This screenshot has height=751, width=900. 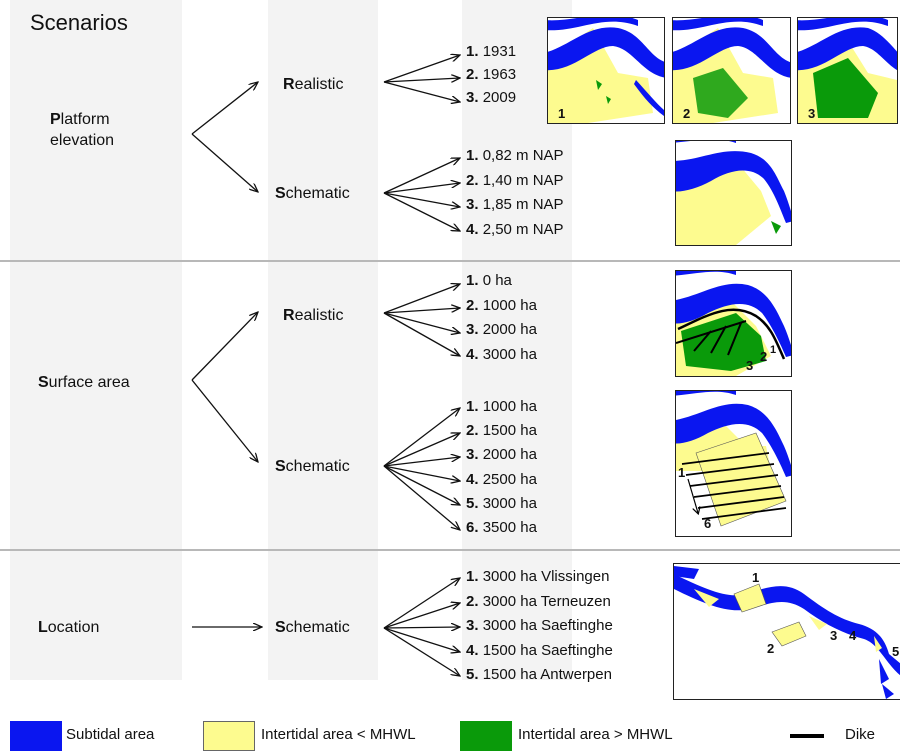 I want to click on platform-elevation-label: Platform elevation, so click(x=82, y=130).